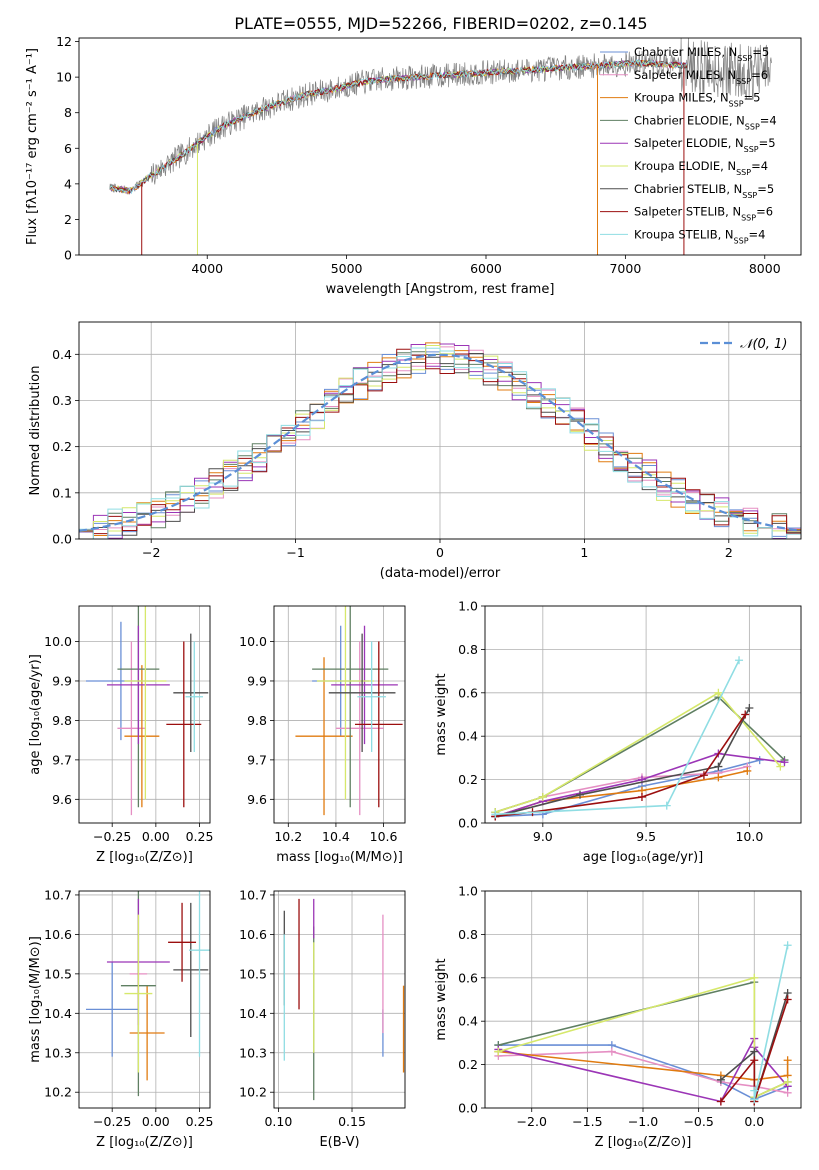 This screenshot has height=1170, width=819. Describe the element at coordinates (468, 649) in the screenshot. I see `y-tick-label: 0.8` at that location.